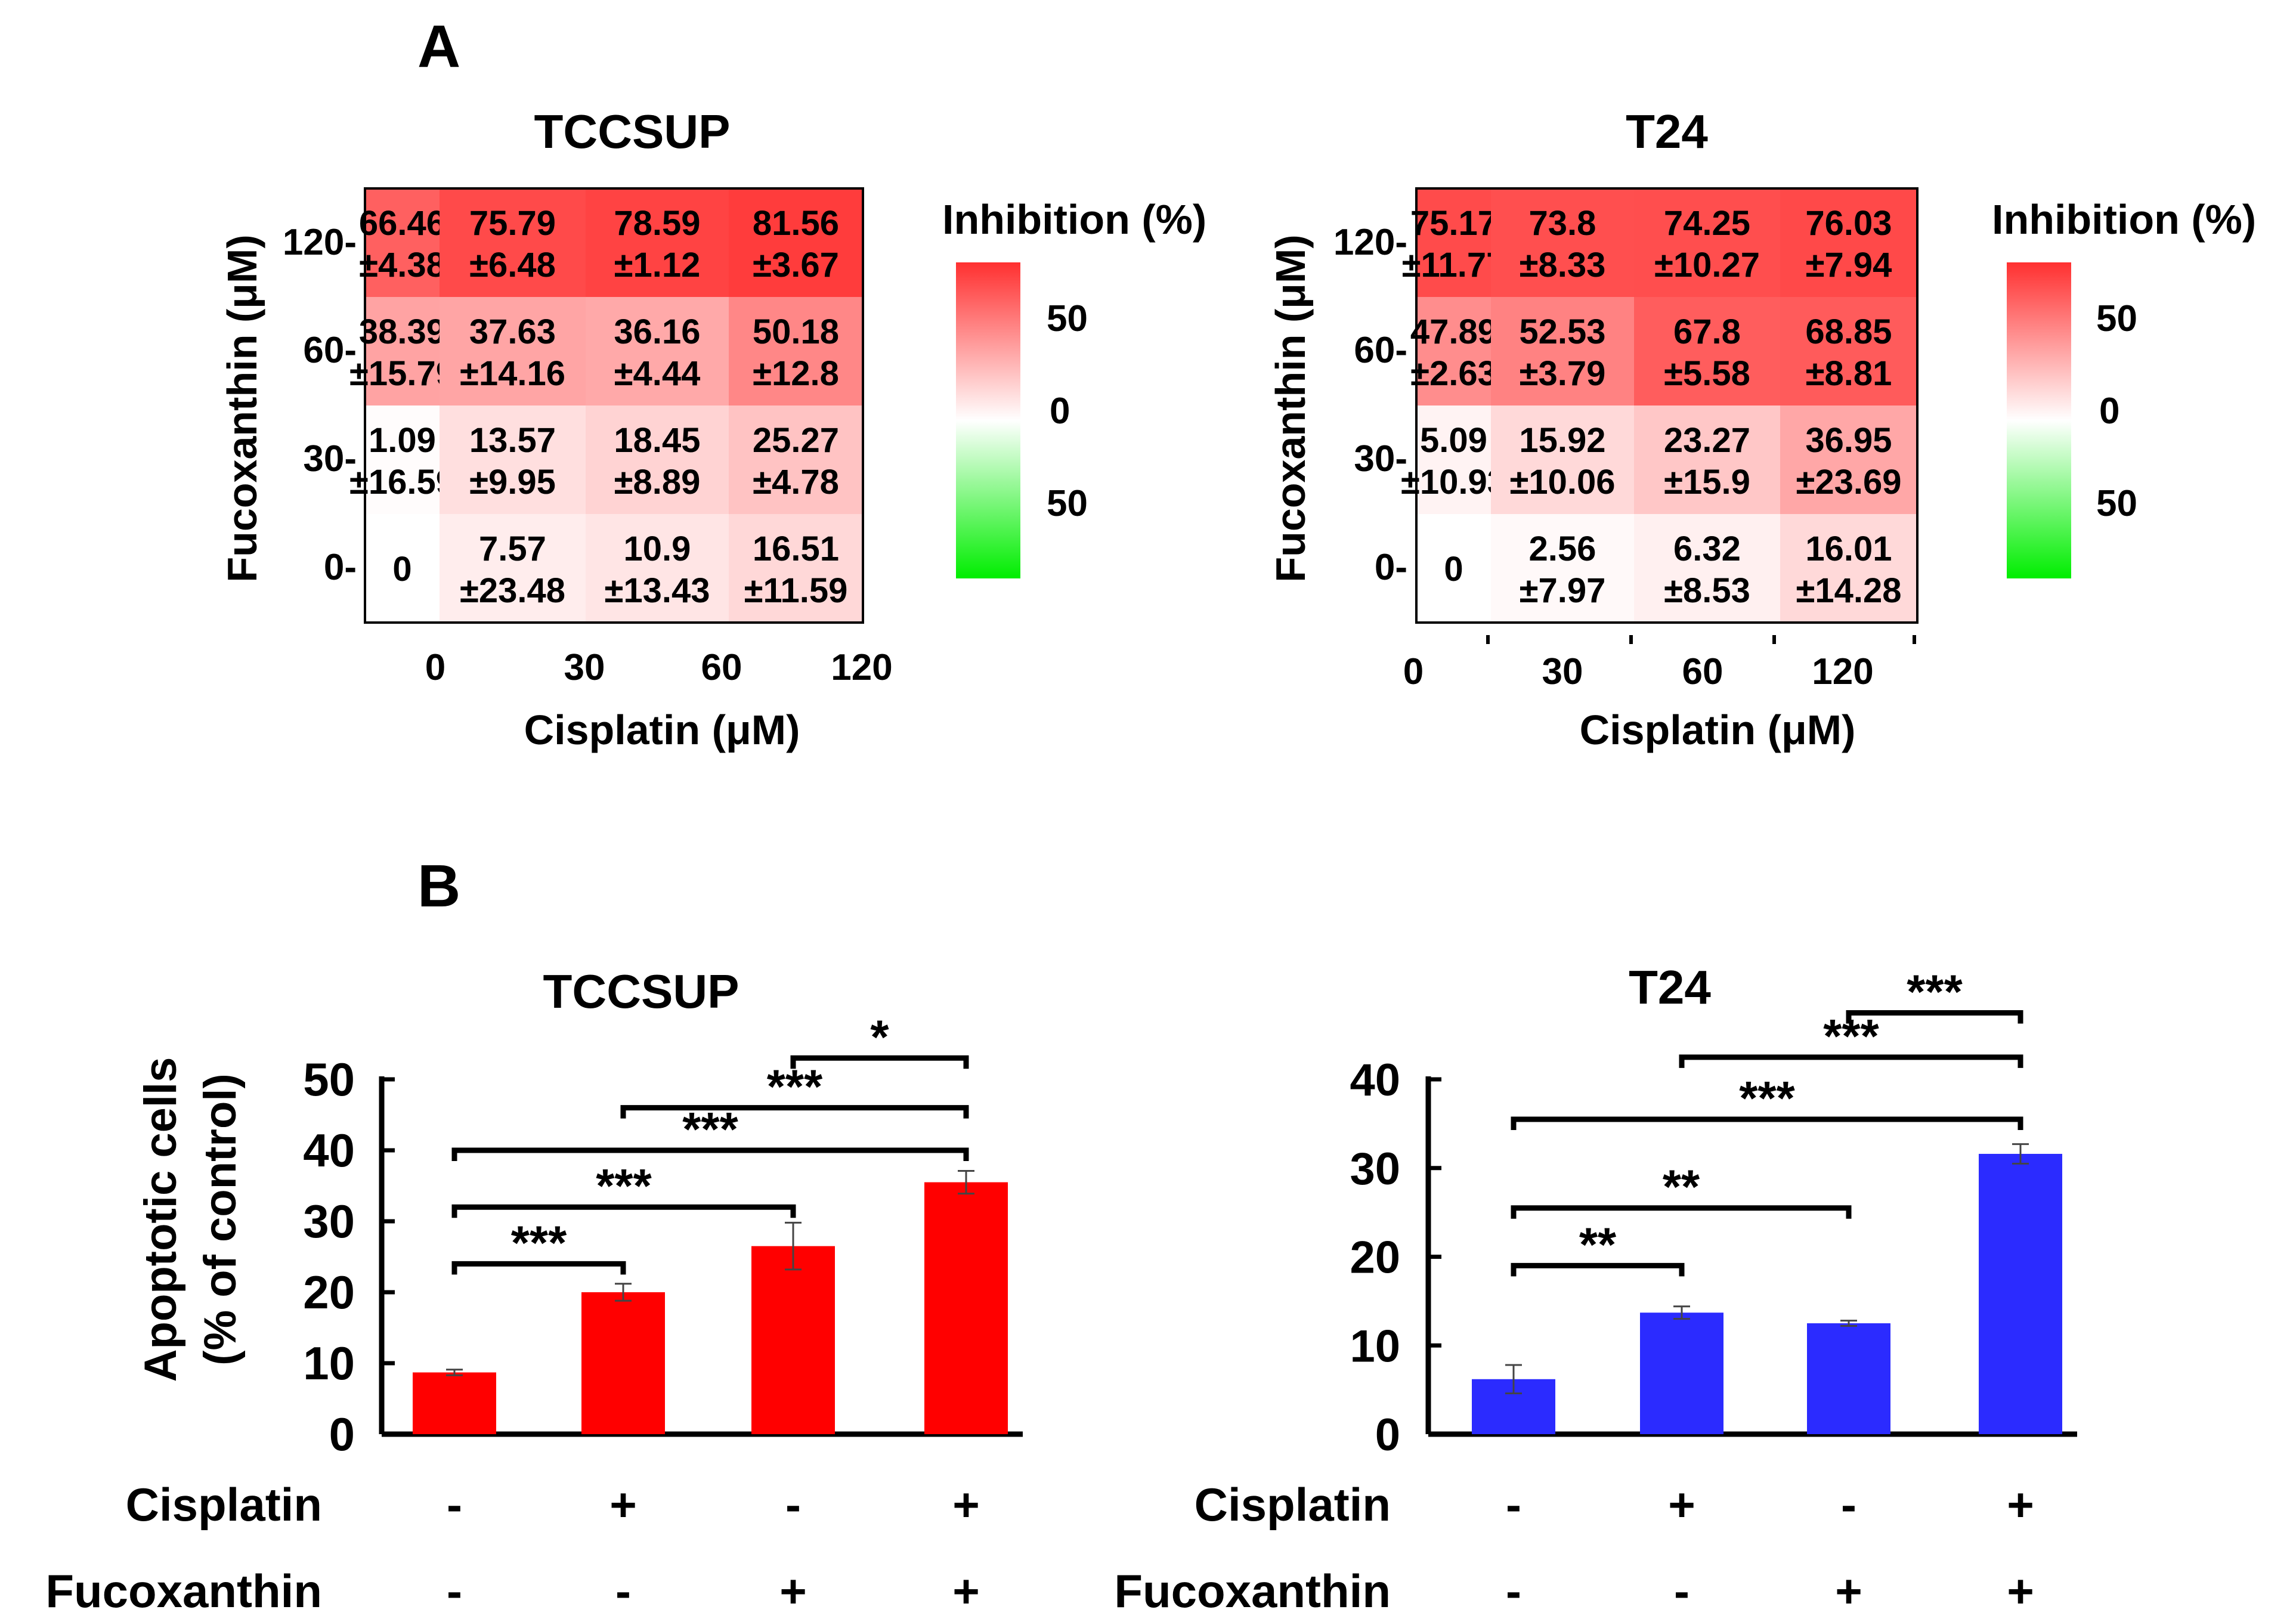 The width and height of the screenshot is (2296, 1622). I want to click on bar-chart-title: TCCSUP, so click(641, 991).